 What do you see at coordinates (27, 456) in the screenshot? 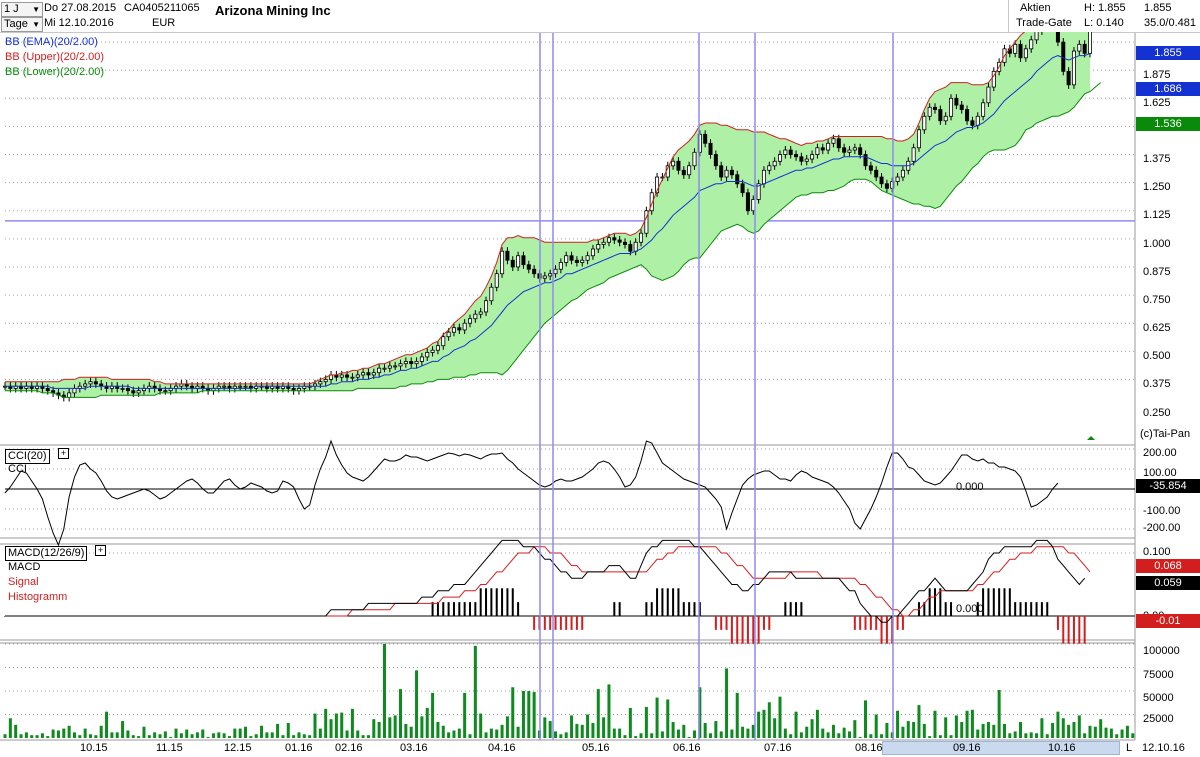
I see `cci-legend-box: CCI(20)` at bounding box center [27, 456].